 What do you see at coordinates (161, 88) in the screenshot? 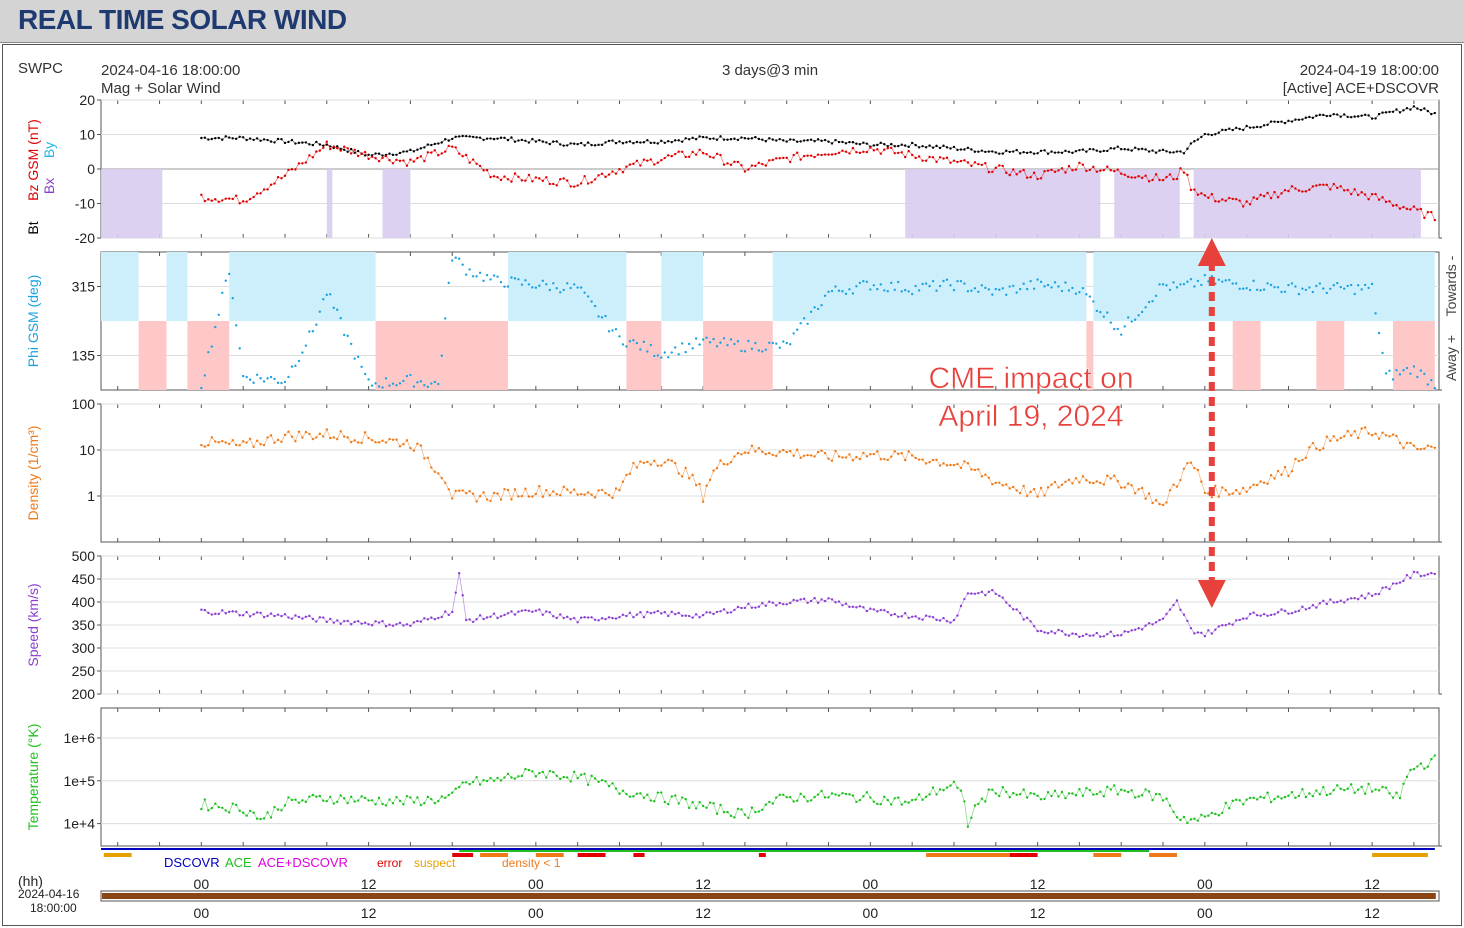
I see `product-label: Mag + Solar Wind` at bounding box center [161, 88].